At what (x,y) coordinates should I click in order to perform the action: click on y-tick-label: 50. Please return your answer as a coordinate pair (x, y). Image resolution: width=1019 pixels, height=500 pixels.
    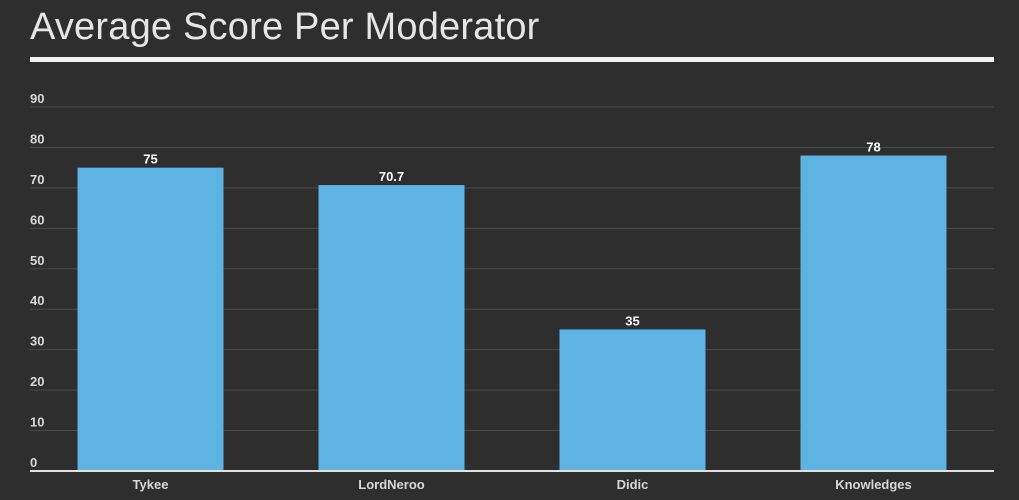
    Looking at the image, I should click on (37, 260).